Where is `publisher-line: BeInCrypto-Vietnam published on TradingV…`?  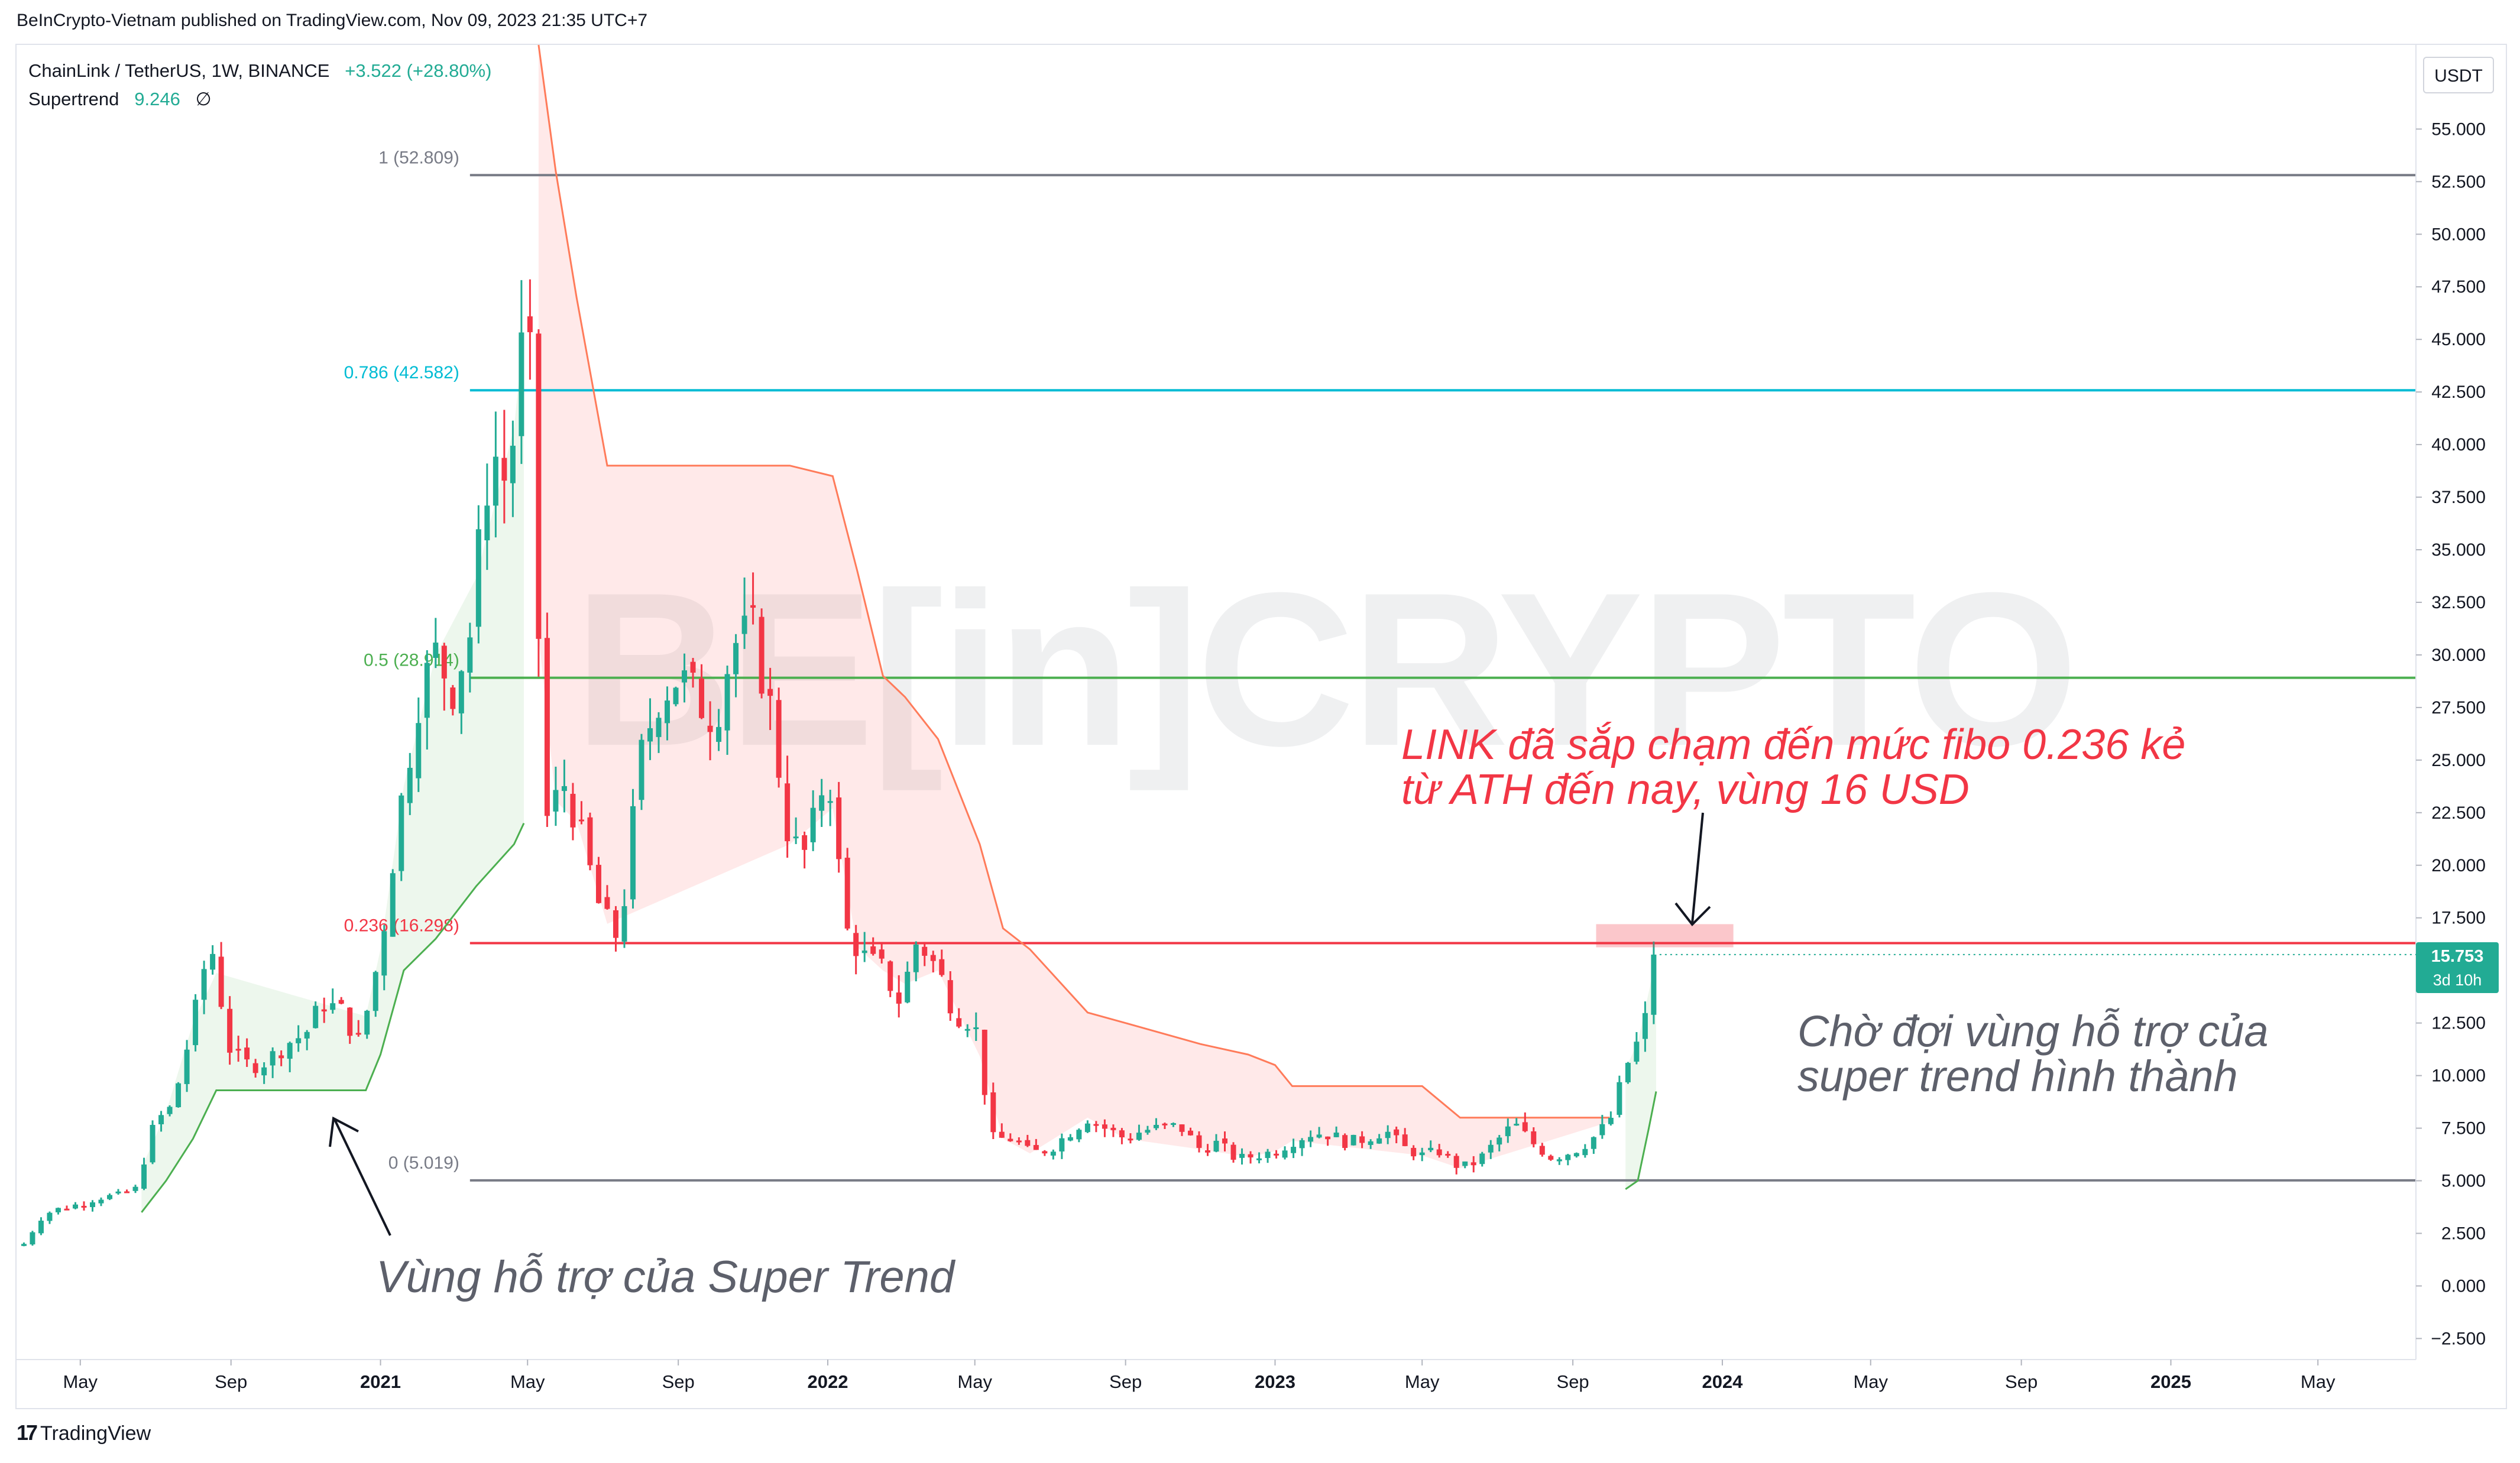
publisher-line: BeInCrypto-Vietnam published on TradingV… is located at coordinates (332, 20).